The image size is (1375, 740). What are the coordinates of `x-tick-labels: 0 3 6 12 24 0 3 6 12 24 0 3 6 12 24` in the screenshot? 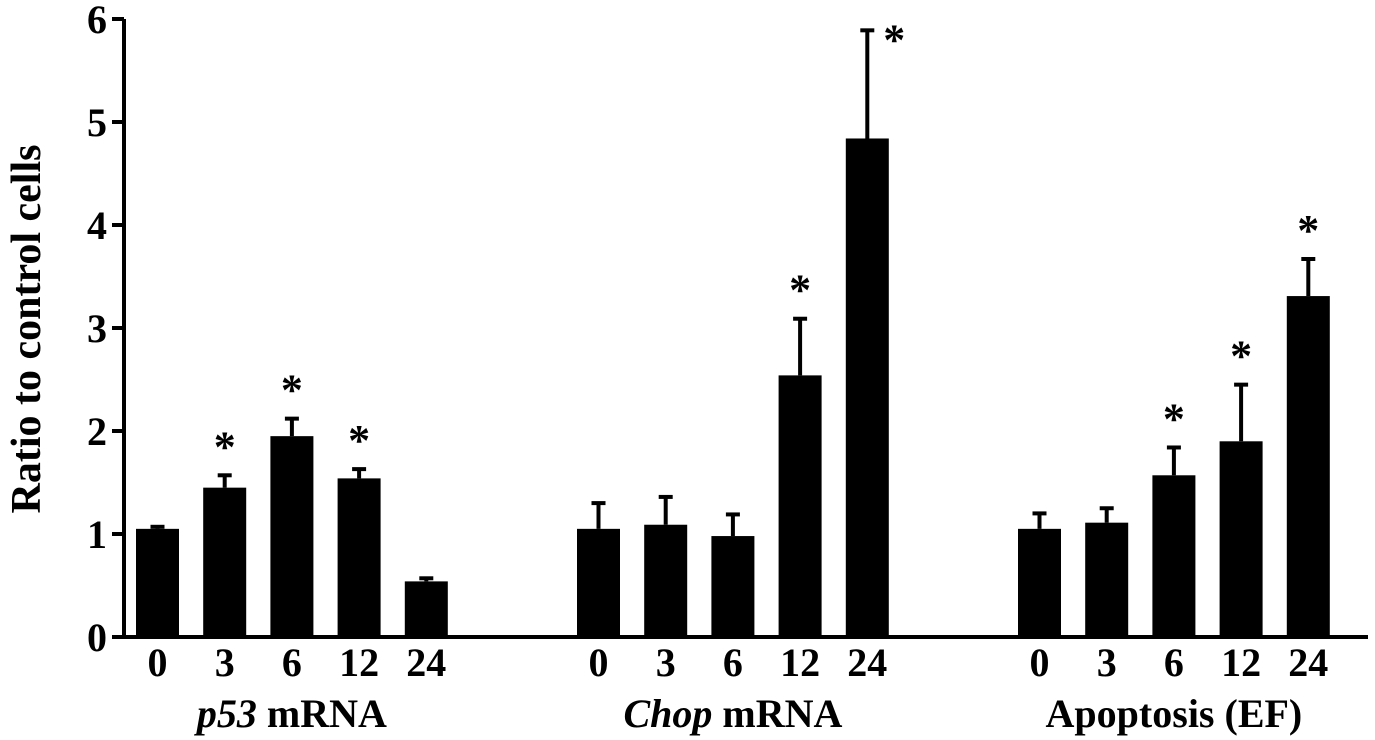 It's located at (738, 662).